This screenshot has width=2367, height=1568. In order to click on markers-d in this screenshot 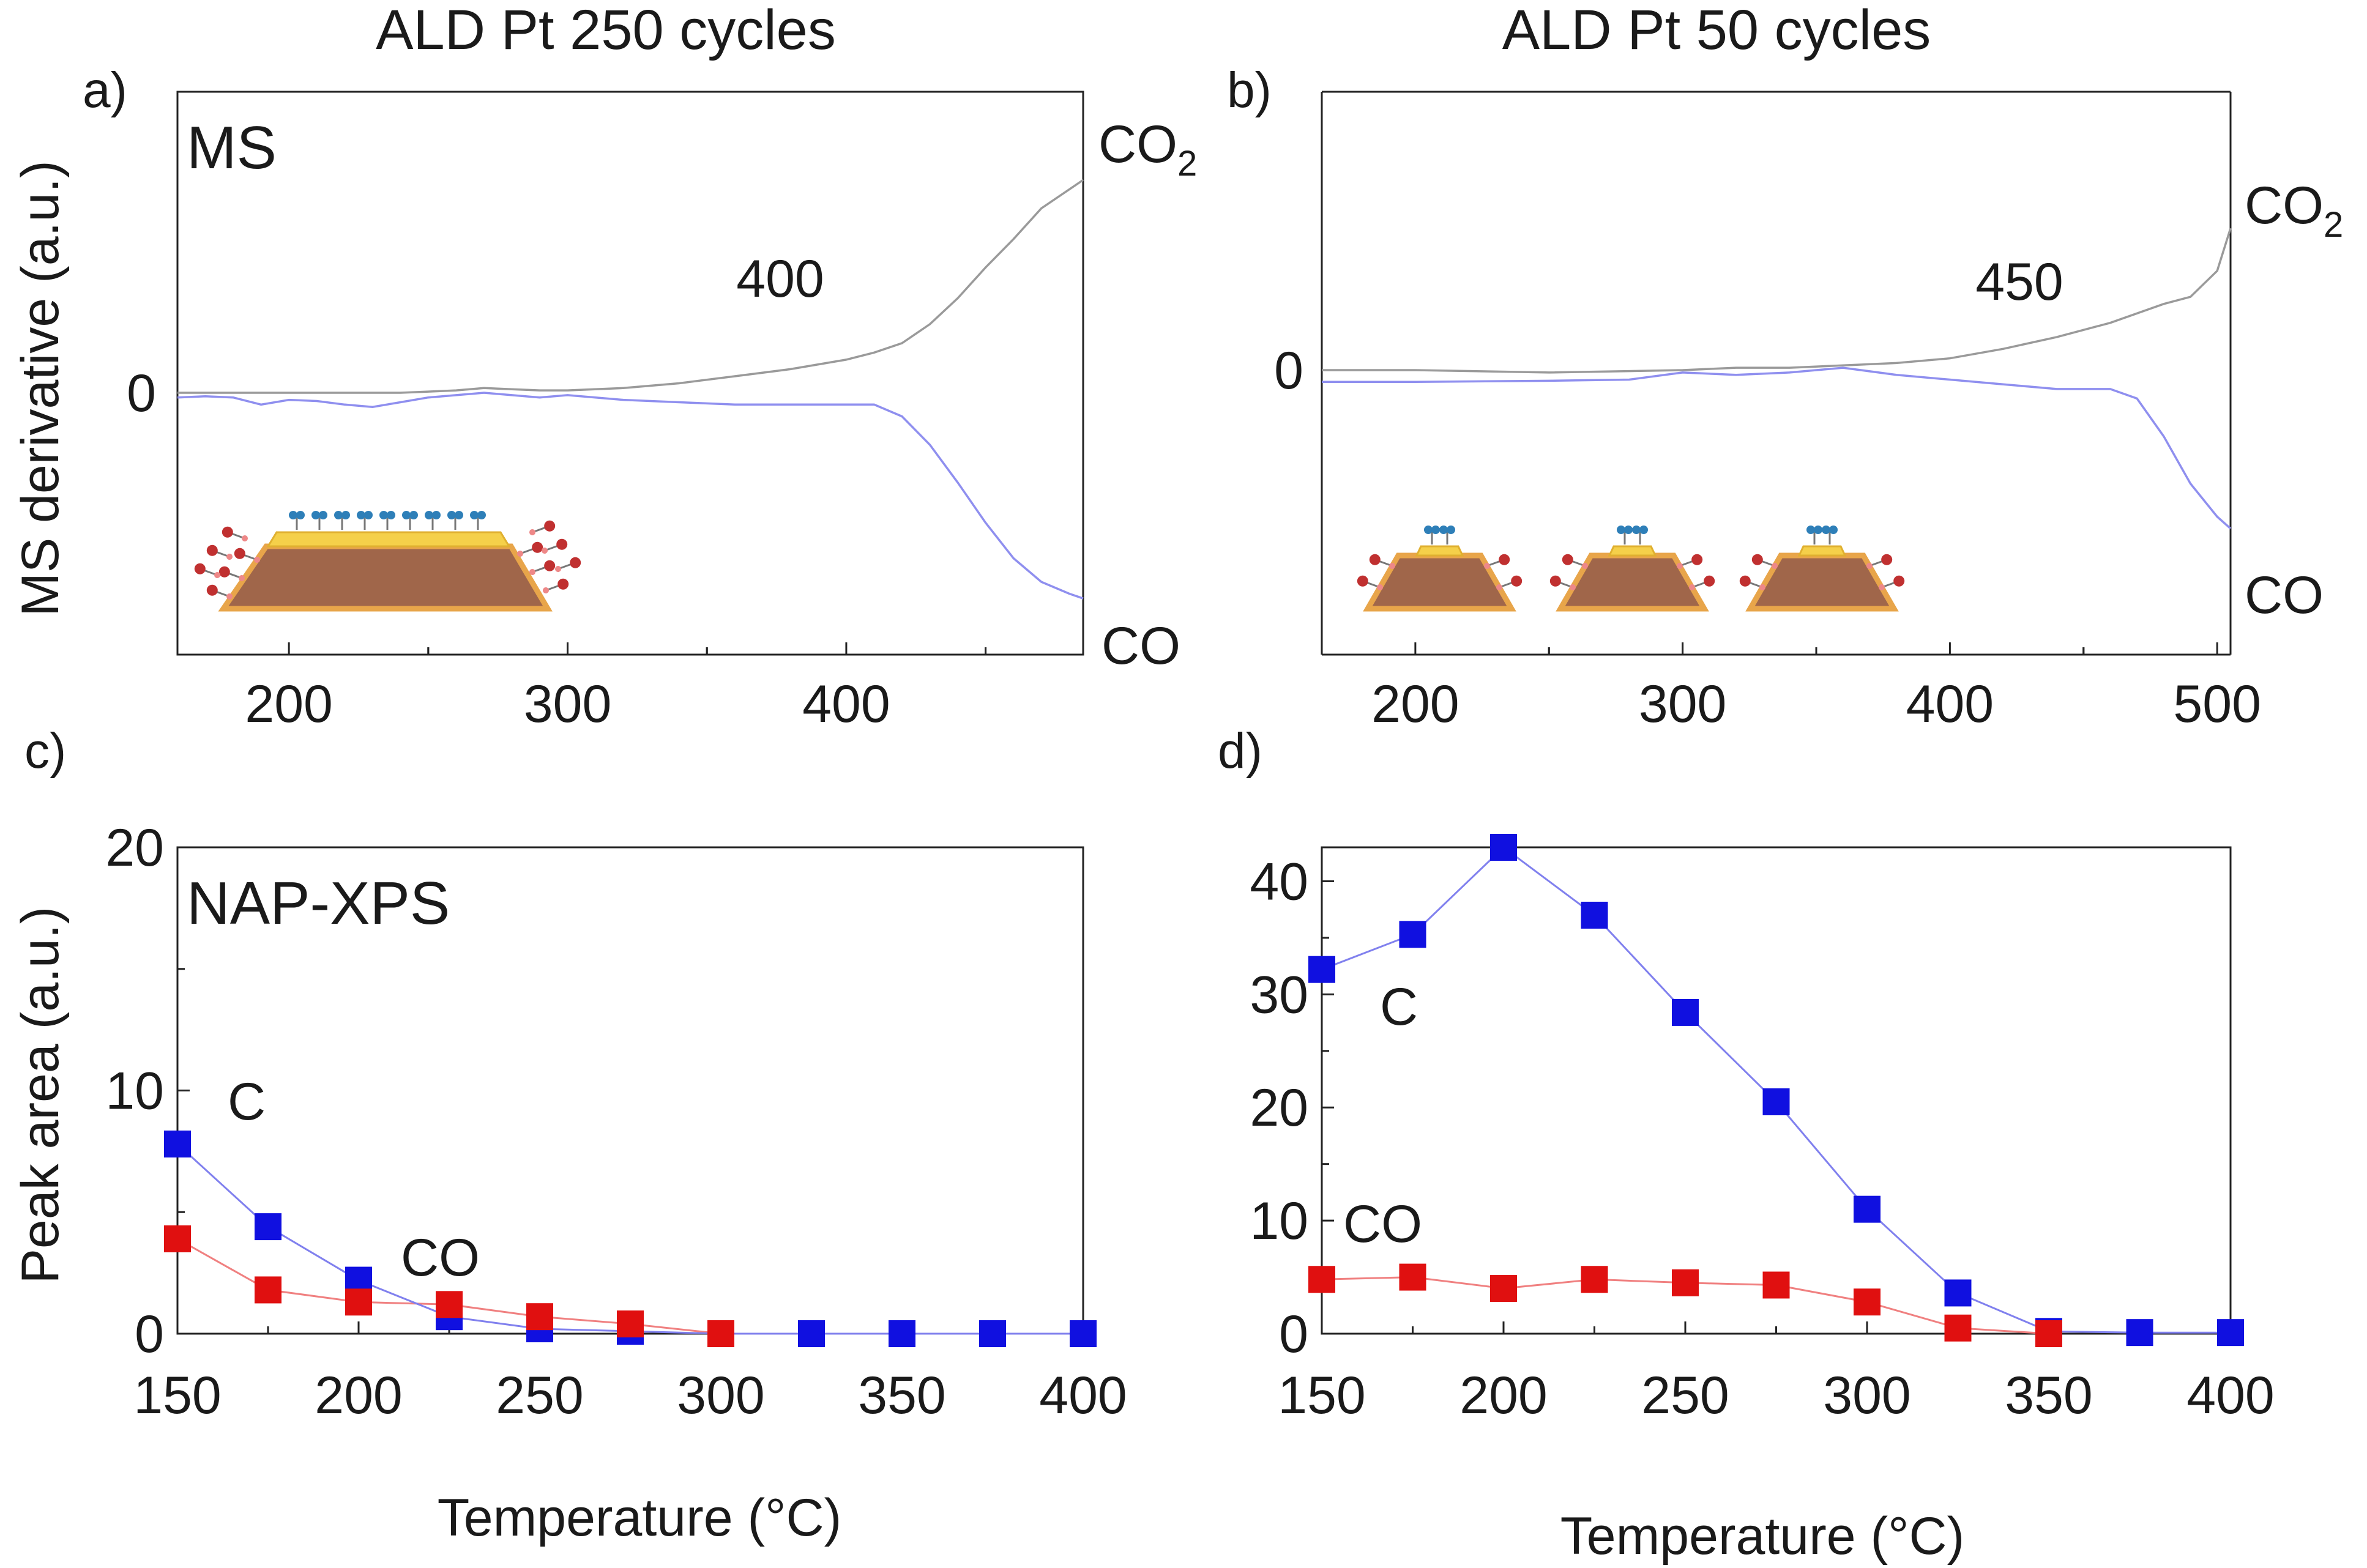, I will do `click(1776, 1090)`.